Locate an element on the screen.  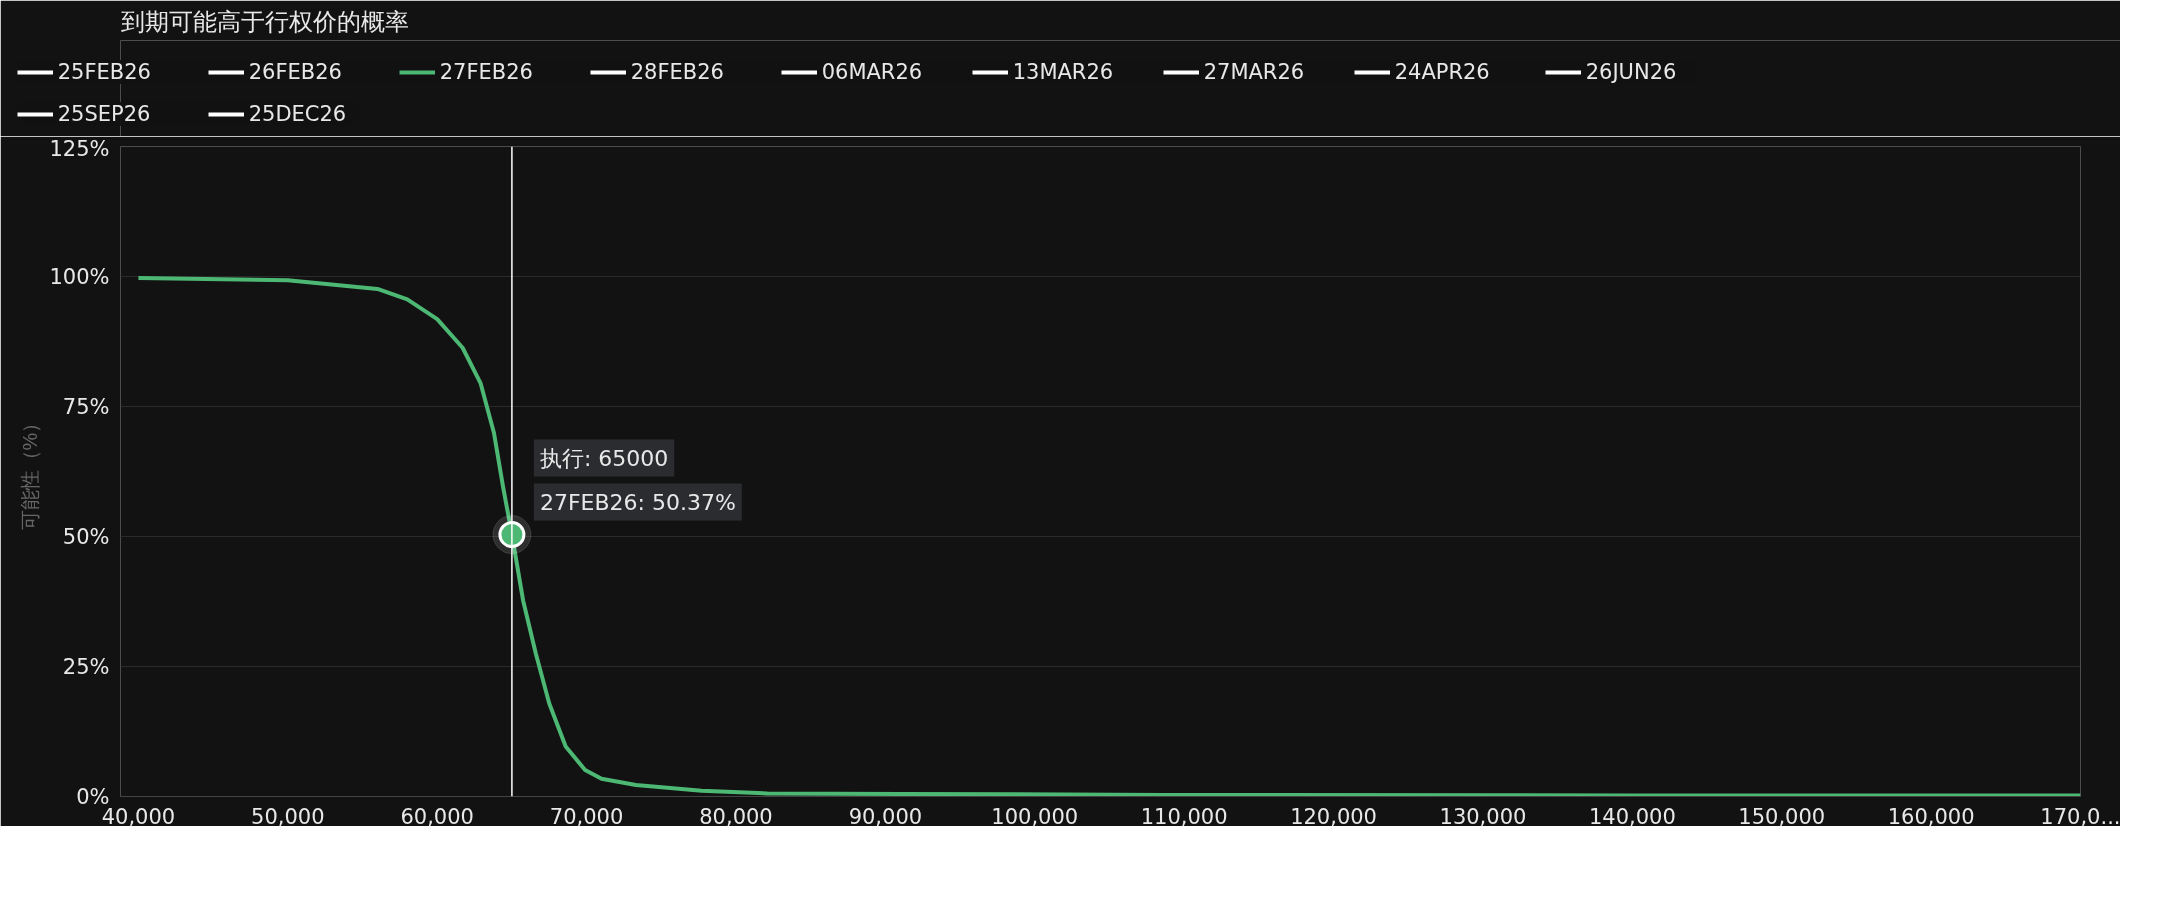
y-axis-title: 可能性（%） is located at coordinates (30, 471).